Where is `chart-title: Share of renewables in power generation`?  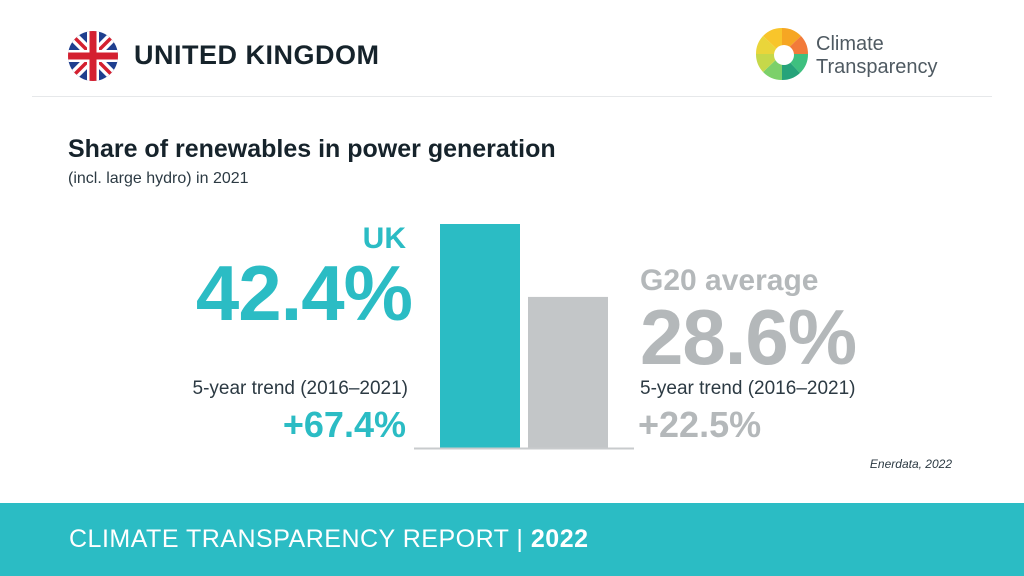 chart-title: Share of renewables in power generation is located at coordinates (312, 149).